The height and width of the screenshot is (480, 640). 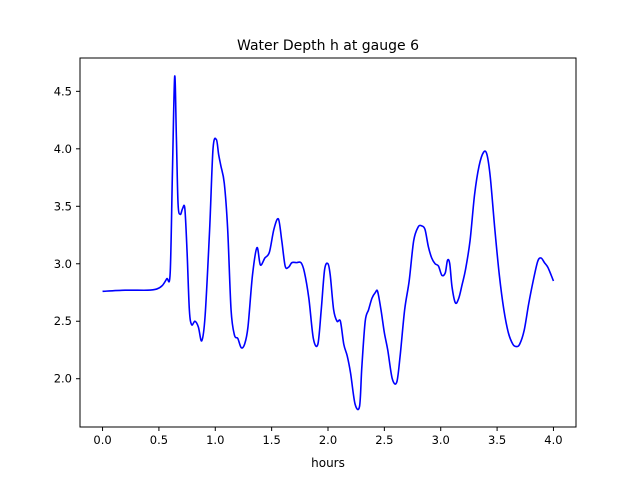 I want to click on y-axis: 2.0 2.5 3.0 3.5 4.0 4.5, so click(x=67, y=235).